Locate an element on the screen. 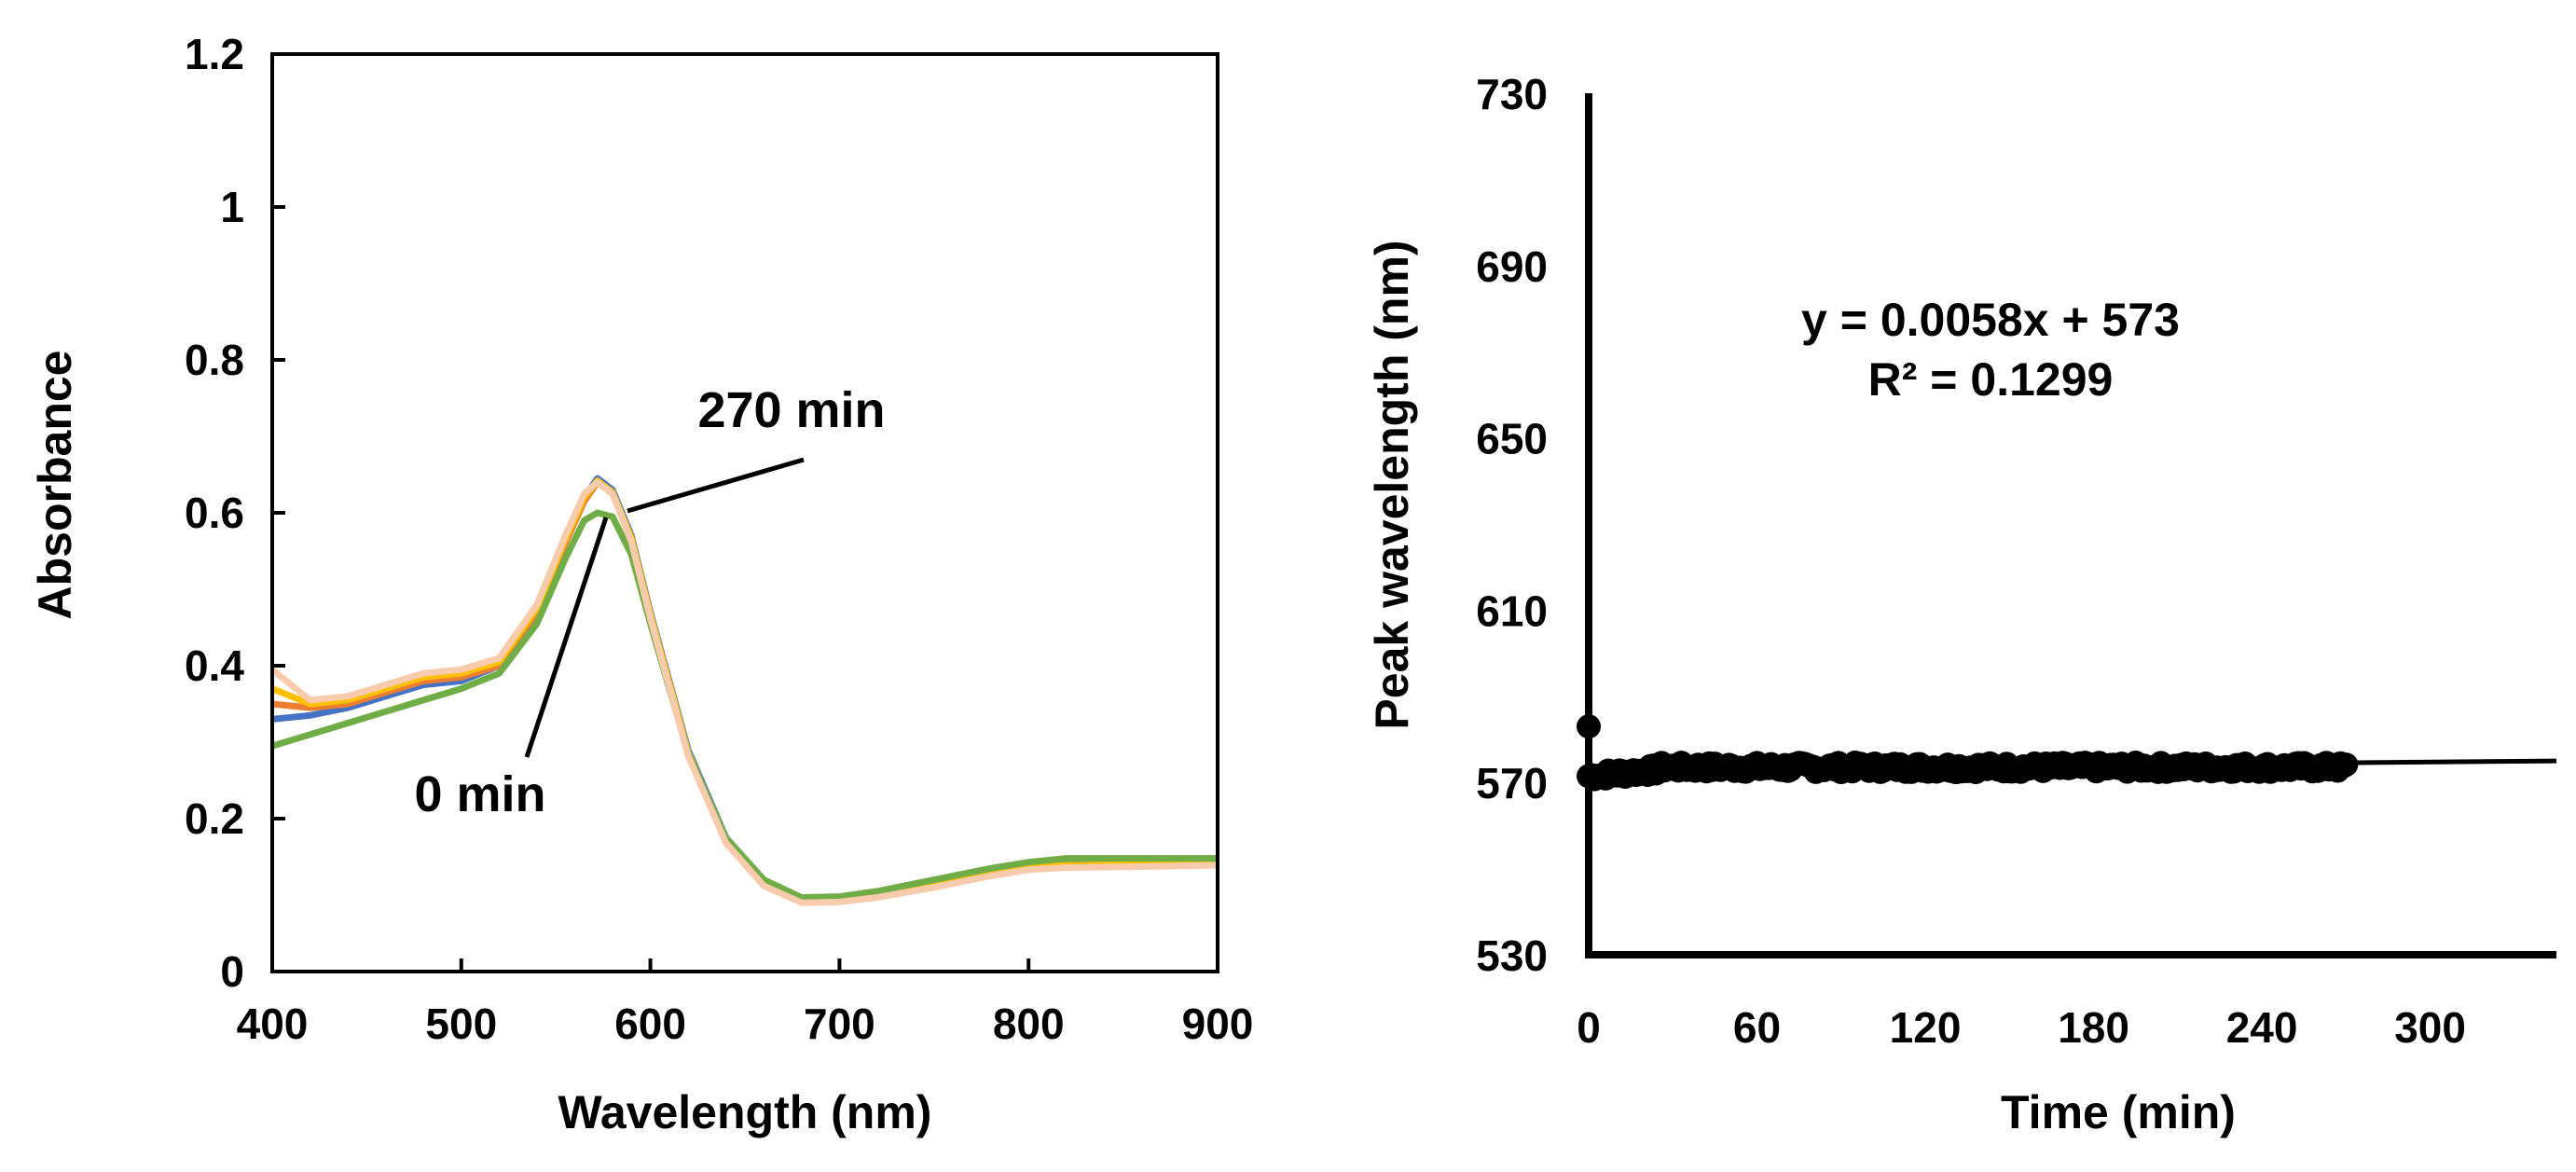 This screenshot has height=1172, width=2576. peak-x-tick-label: 240 is located at coordinates (2262, 1027).